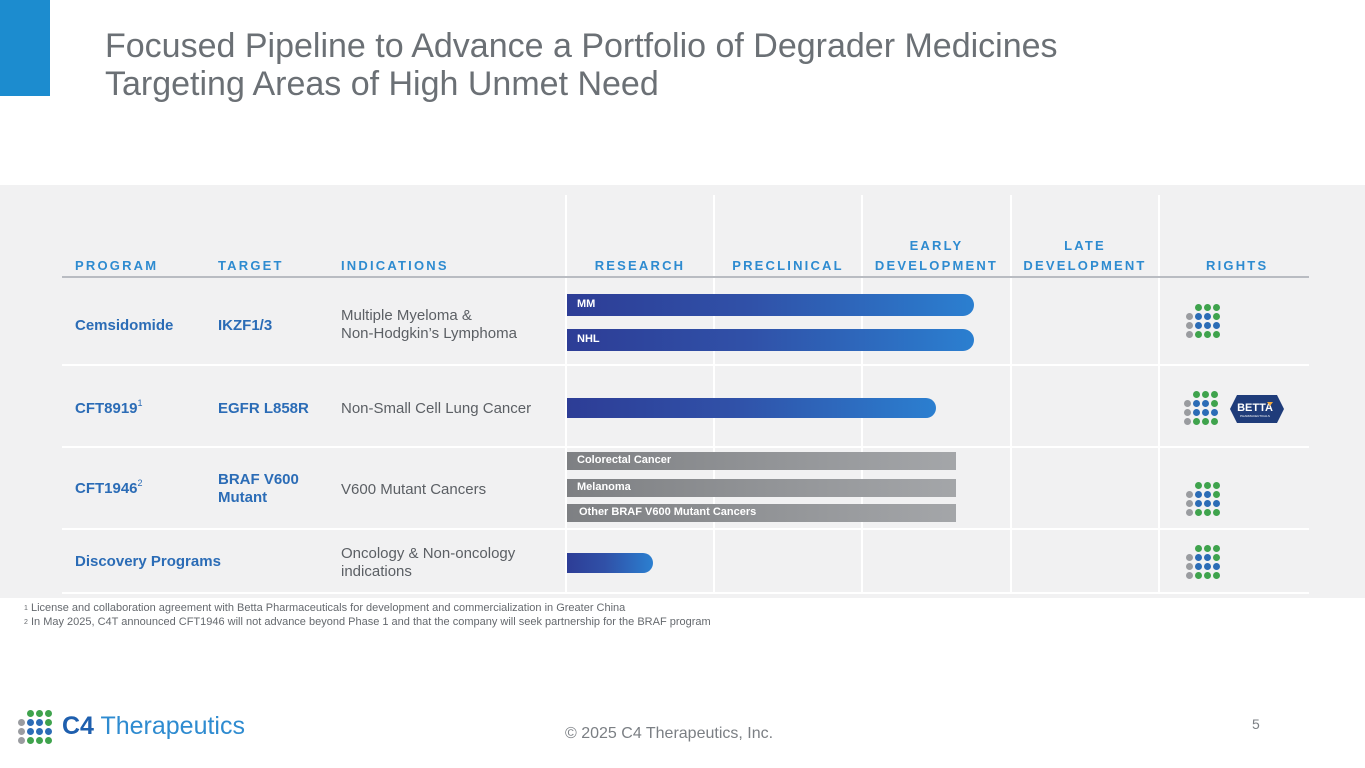 The height and width of the screenshot is (768, 1365). I want to click on header-late-line-2: DEVELOPMENT, so click(1085, 265).